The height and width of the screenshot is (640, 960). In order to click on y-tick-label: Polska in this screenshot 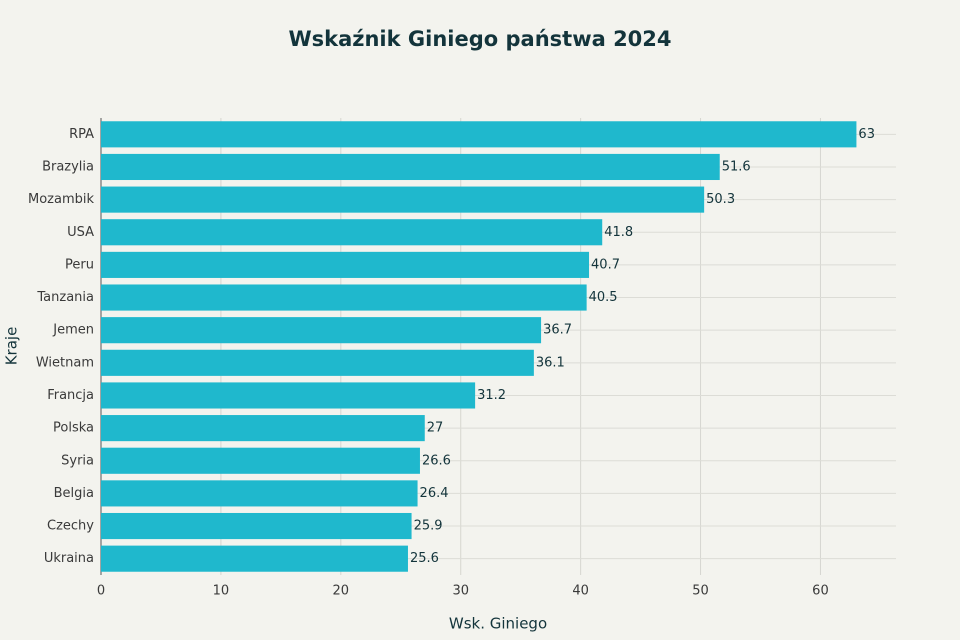, I will do `click(73, 428)`.